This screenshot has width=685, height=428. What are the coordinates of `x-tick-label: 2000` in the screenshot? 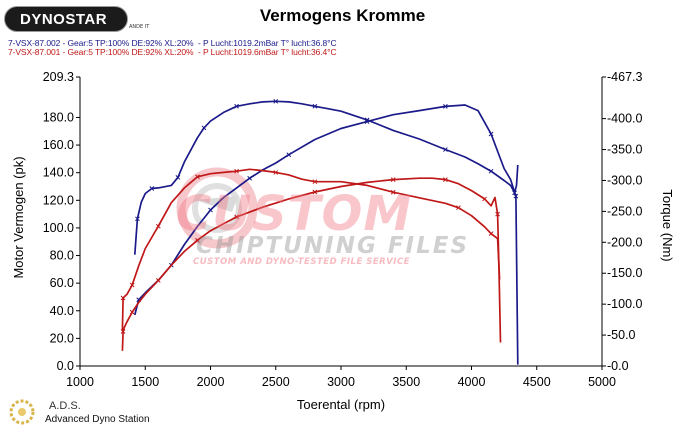 It's located at (211, 382).